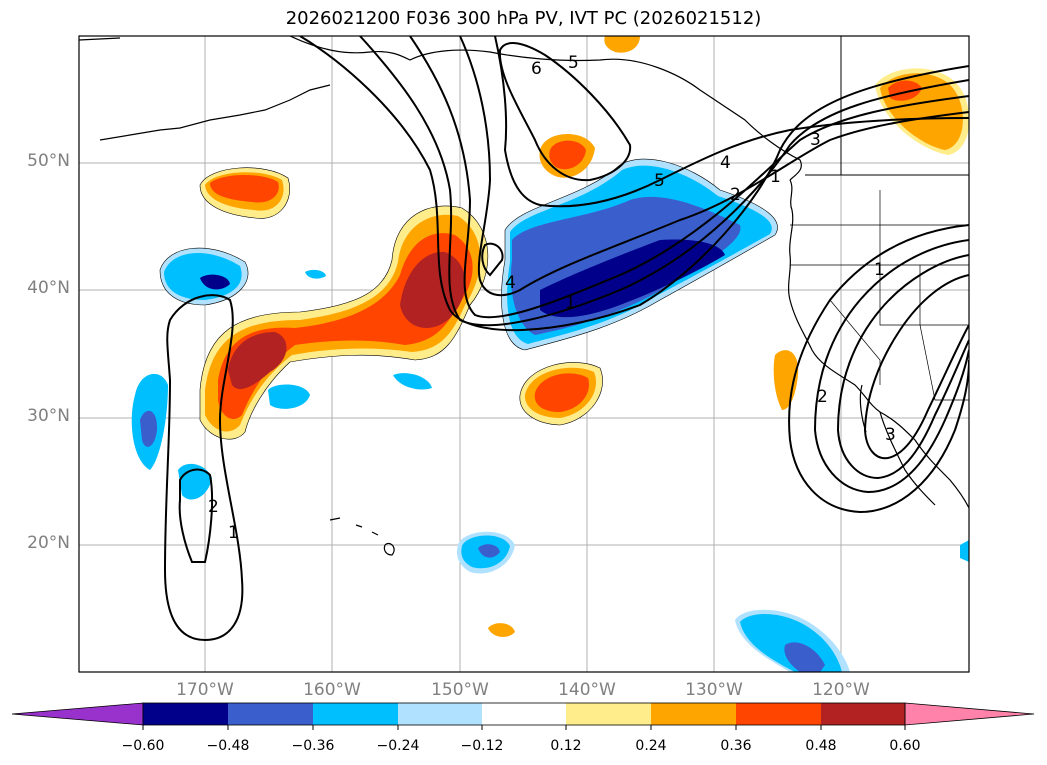 This screenshot has width=1047, height=765. Describe the element at coordinates (714, 690) in the screenshot. I see `lon-label-130w: 130°W` at that location.